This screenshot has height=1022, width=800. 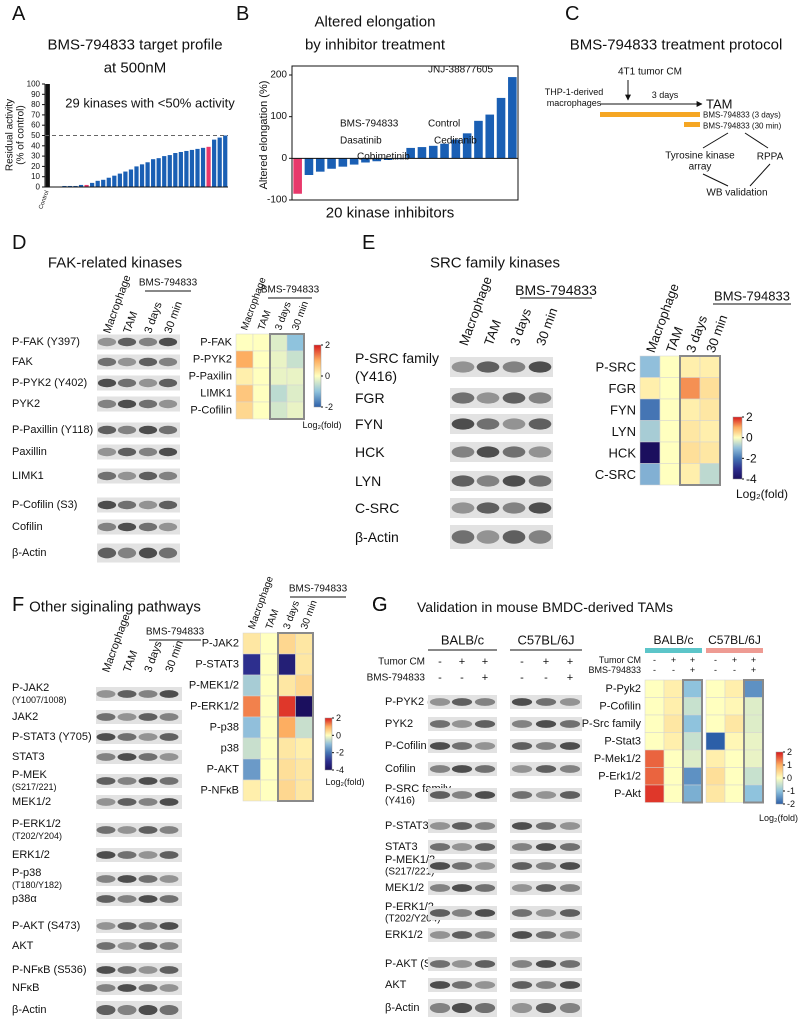 What do you see at coordinates (762, 494) in the screenshot?
I see `colorbar-label: Log₂(fold)` at bounding box center [762, 494].